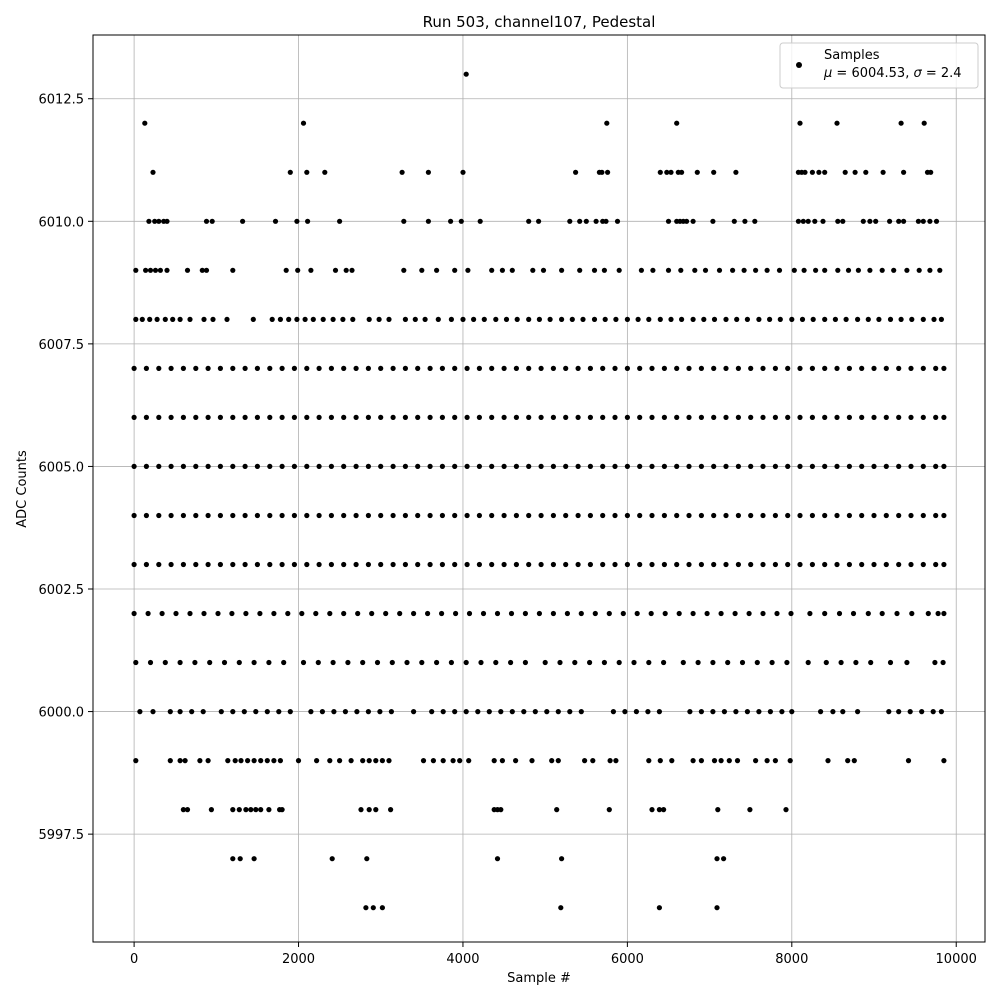  Describe the element at coordinates (539, 978) in the screenshot. I see `x-axis-label: Sample #` at that location.